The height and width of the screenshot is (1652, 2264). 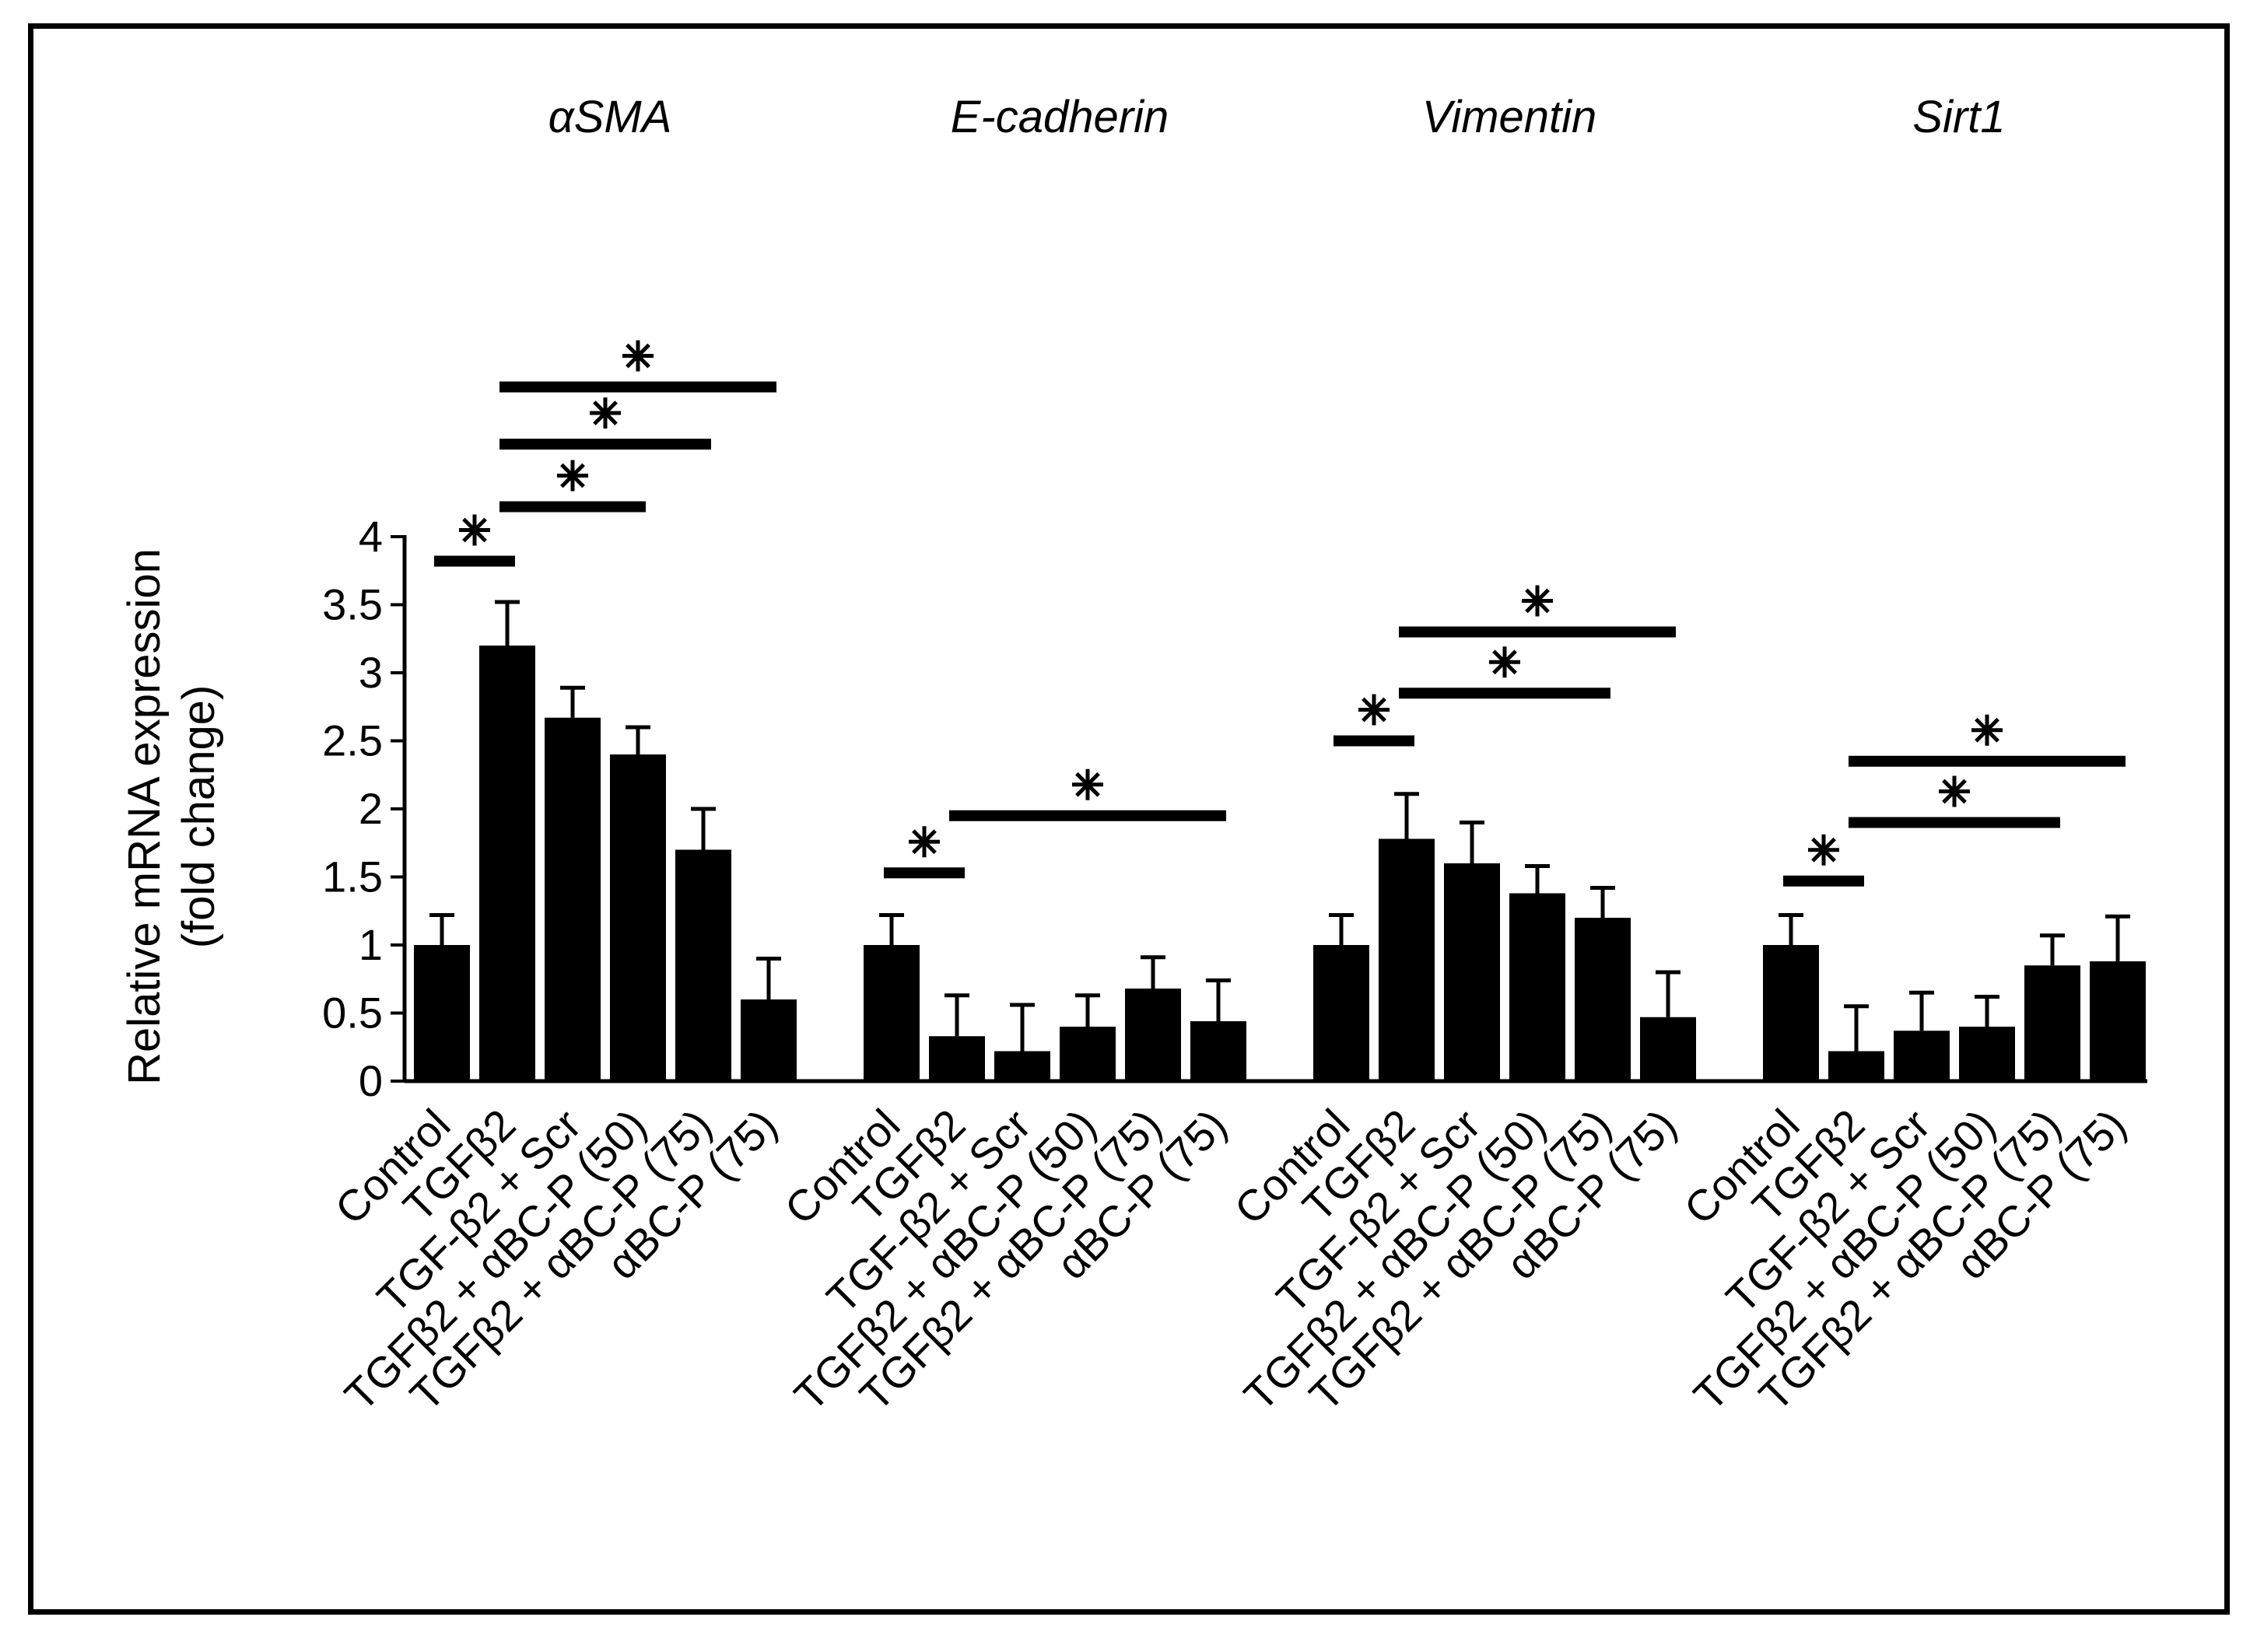 What do you see at coordinates (371, 536) in the screenshot?
I see `y-tick-label: 4` at bounding box center [371, 536].